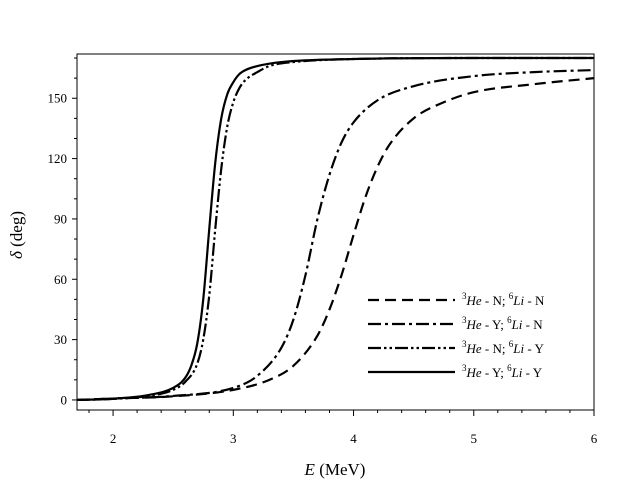  Describe the element at coordinates (353, 438) in the screenshot. I see `x-tick-label: 4` at that location.